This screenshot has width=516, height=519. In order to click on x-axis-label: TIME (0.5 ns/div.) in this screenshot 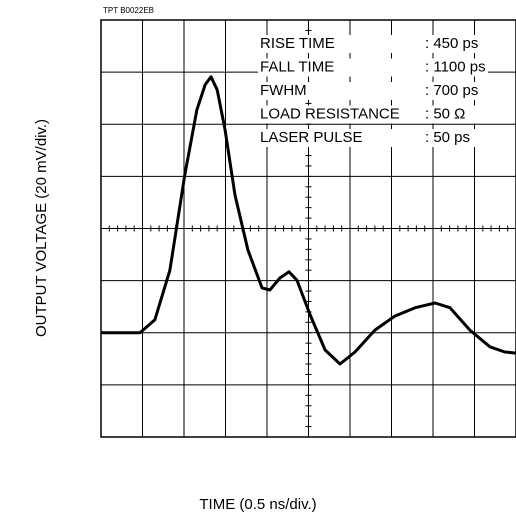, I will do `click(257, 504)`.